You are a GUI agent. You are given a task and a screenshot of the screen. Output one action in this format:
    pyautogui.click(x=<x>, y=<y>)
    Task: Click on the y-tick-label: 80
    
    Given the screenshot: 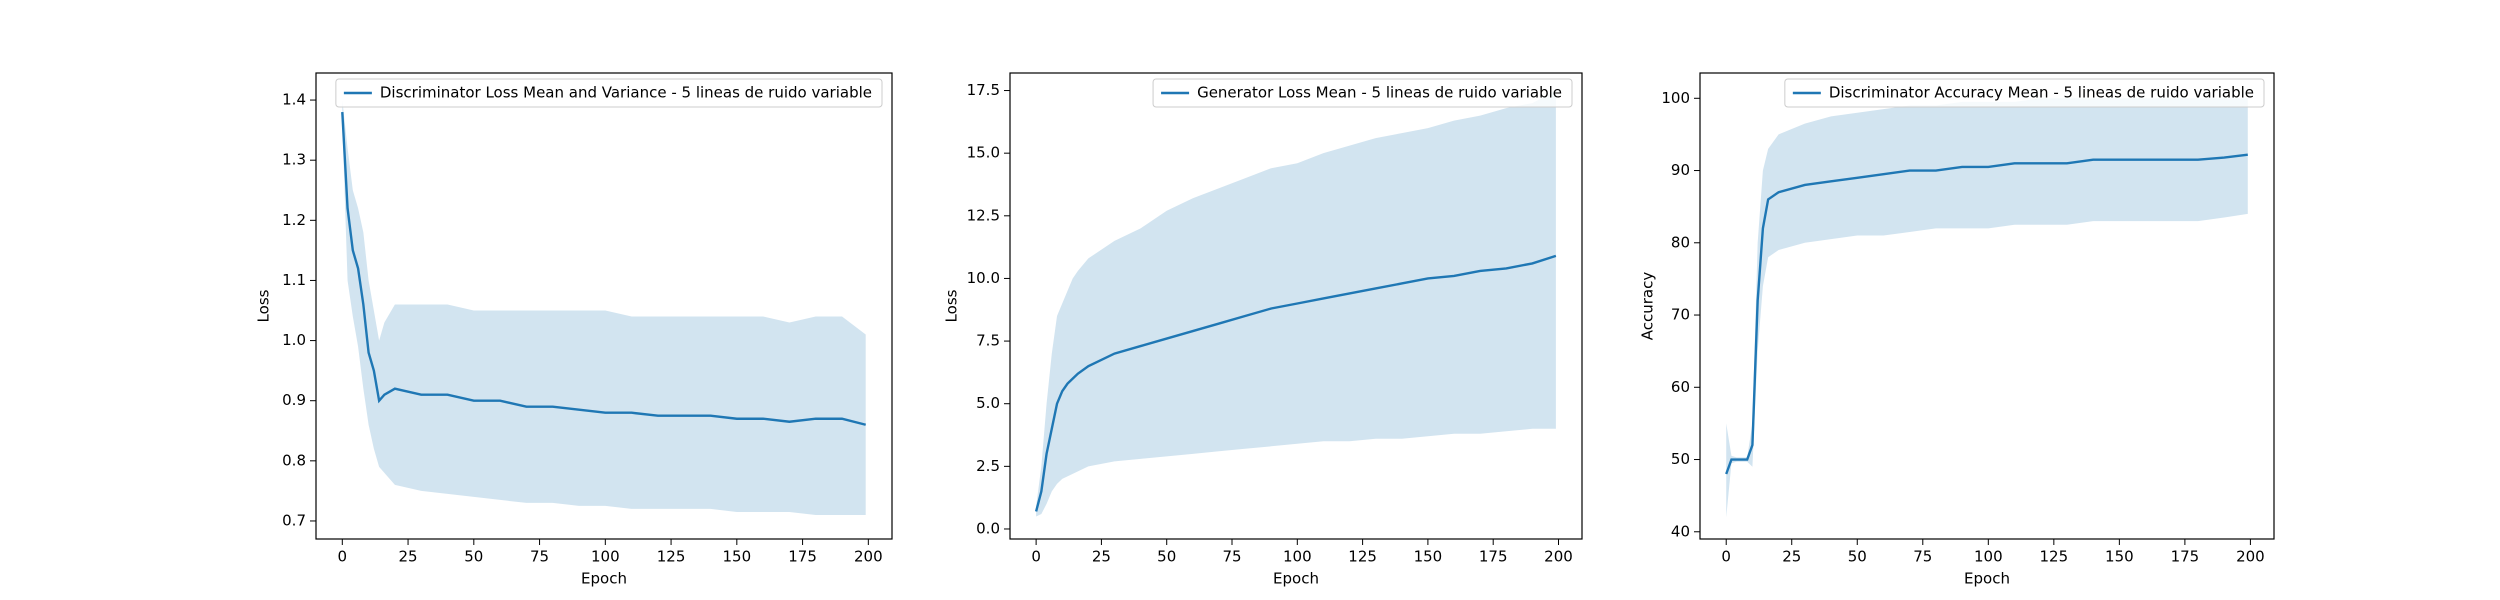 What is the action you would take?
    pyautogui.click(x=1680, y=242)
    